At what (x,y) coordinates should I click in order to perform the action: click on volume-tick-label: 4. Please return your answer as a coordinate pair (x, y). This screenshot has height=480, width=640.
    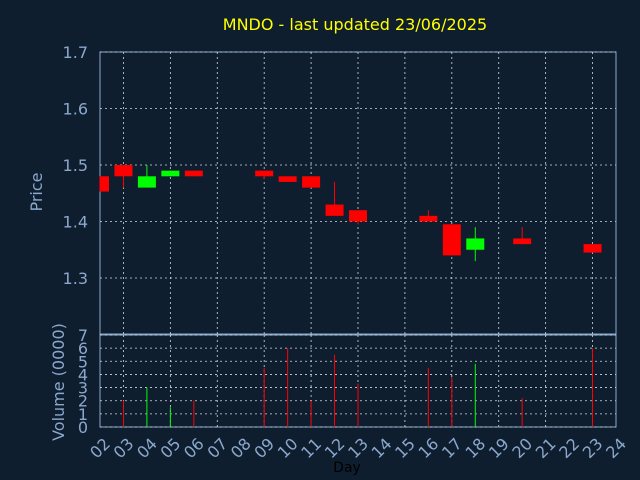
    Looking at the image, I should click on (83, 374).